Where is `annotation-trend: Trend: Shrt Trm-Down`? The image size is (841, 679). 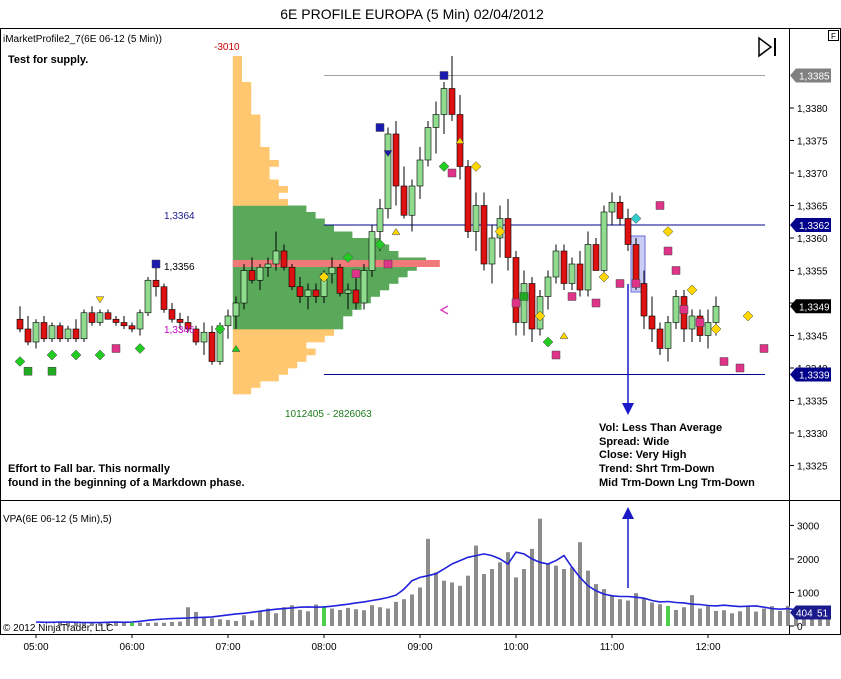
annotation-trend: Trend: Shrt Trm-Down is located at coordinates (657, 469).